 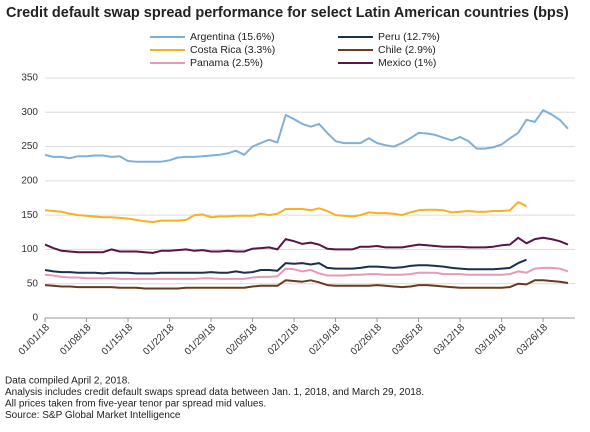 What do you see at coordinates (159, 340) in the screenshot?
I see `x-tick-label: 01/22/18` at bounding box center [159, 340].